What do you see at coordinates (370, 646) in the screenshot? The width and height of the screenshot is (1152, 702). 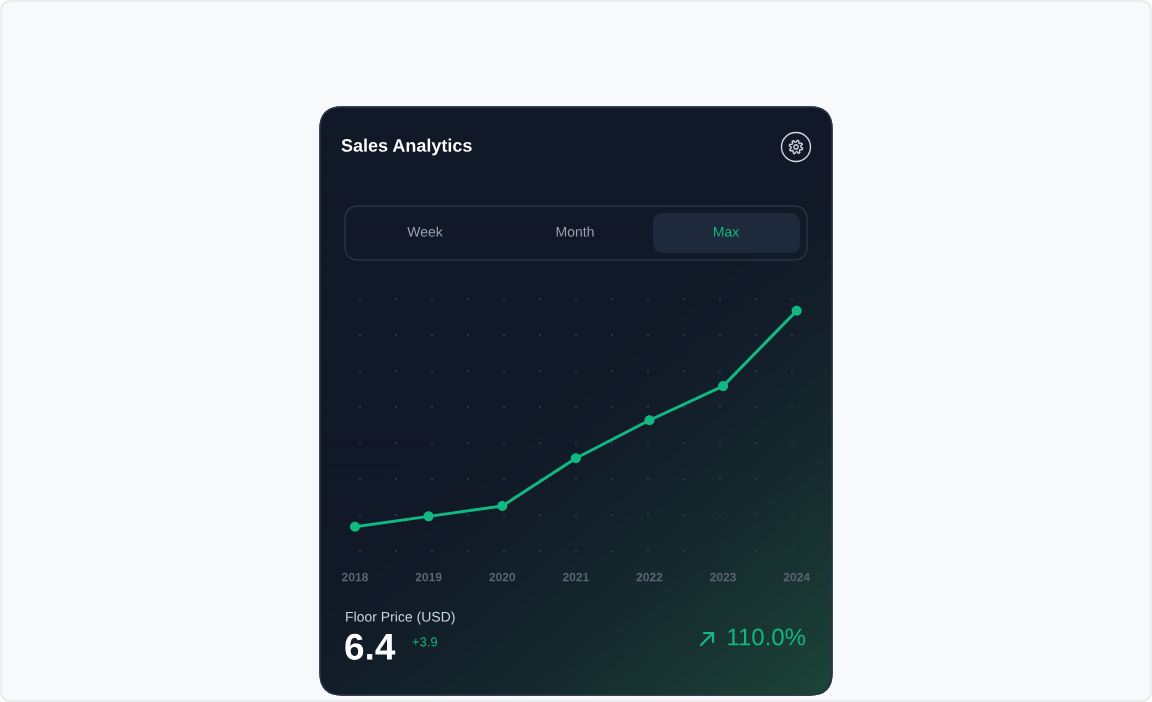 I see `text: 6.4` at bounding box center [370, 646].